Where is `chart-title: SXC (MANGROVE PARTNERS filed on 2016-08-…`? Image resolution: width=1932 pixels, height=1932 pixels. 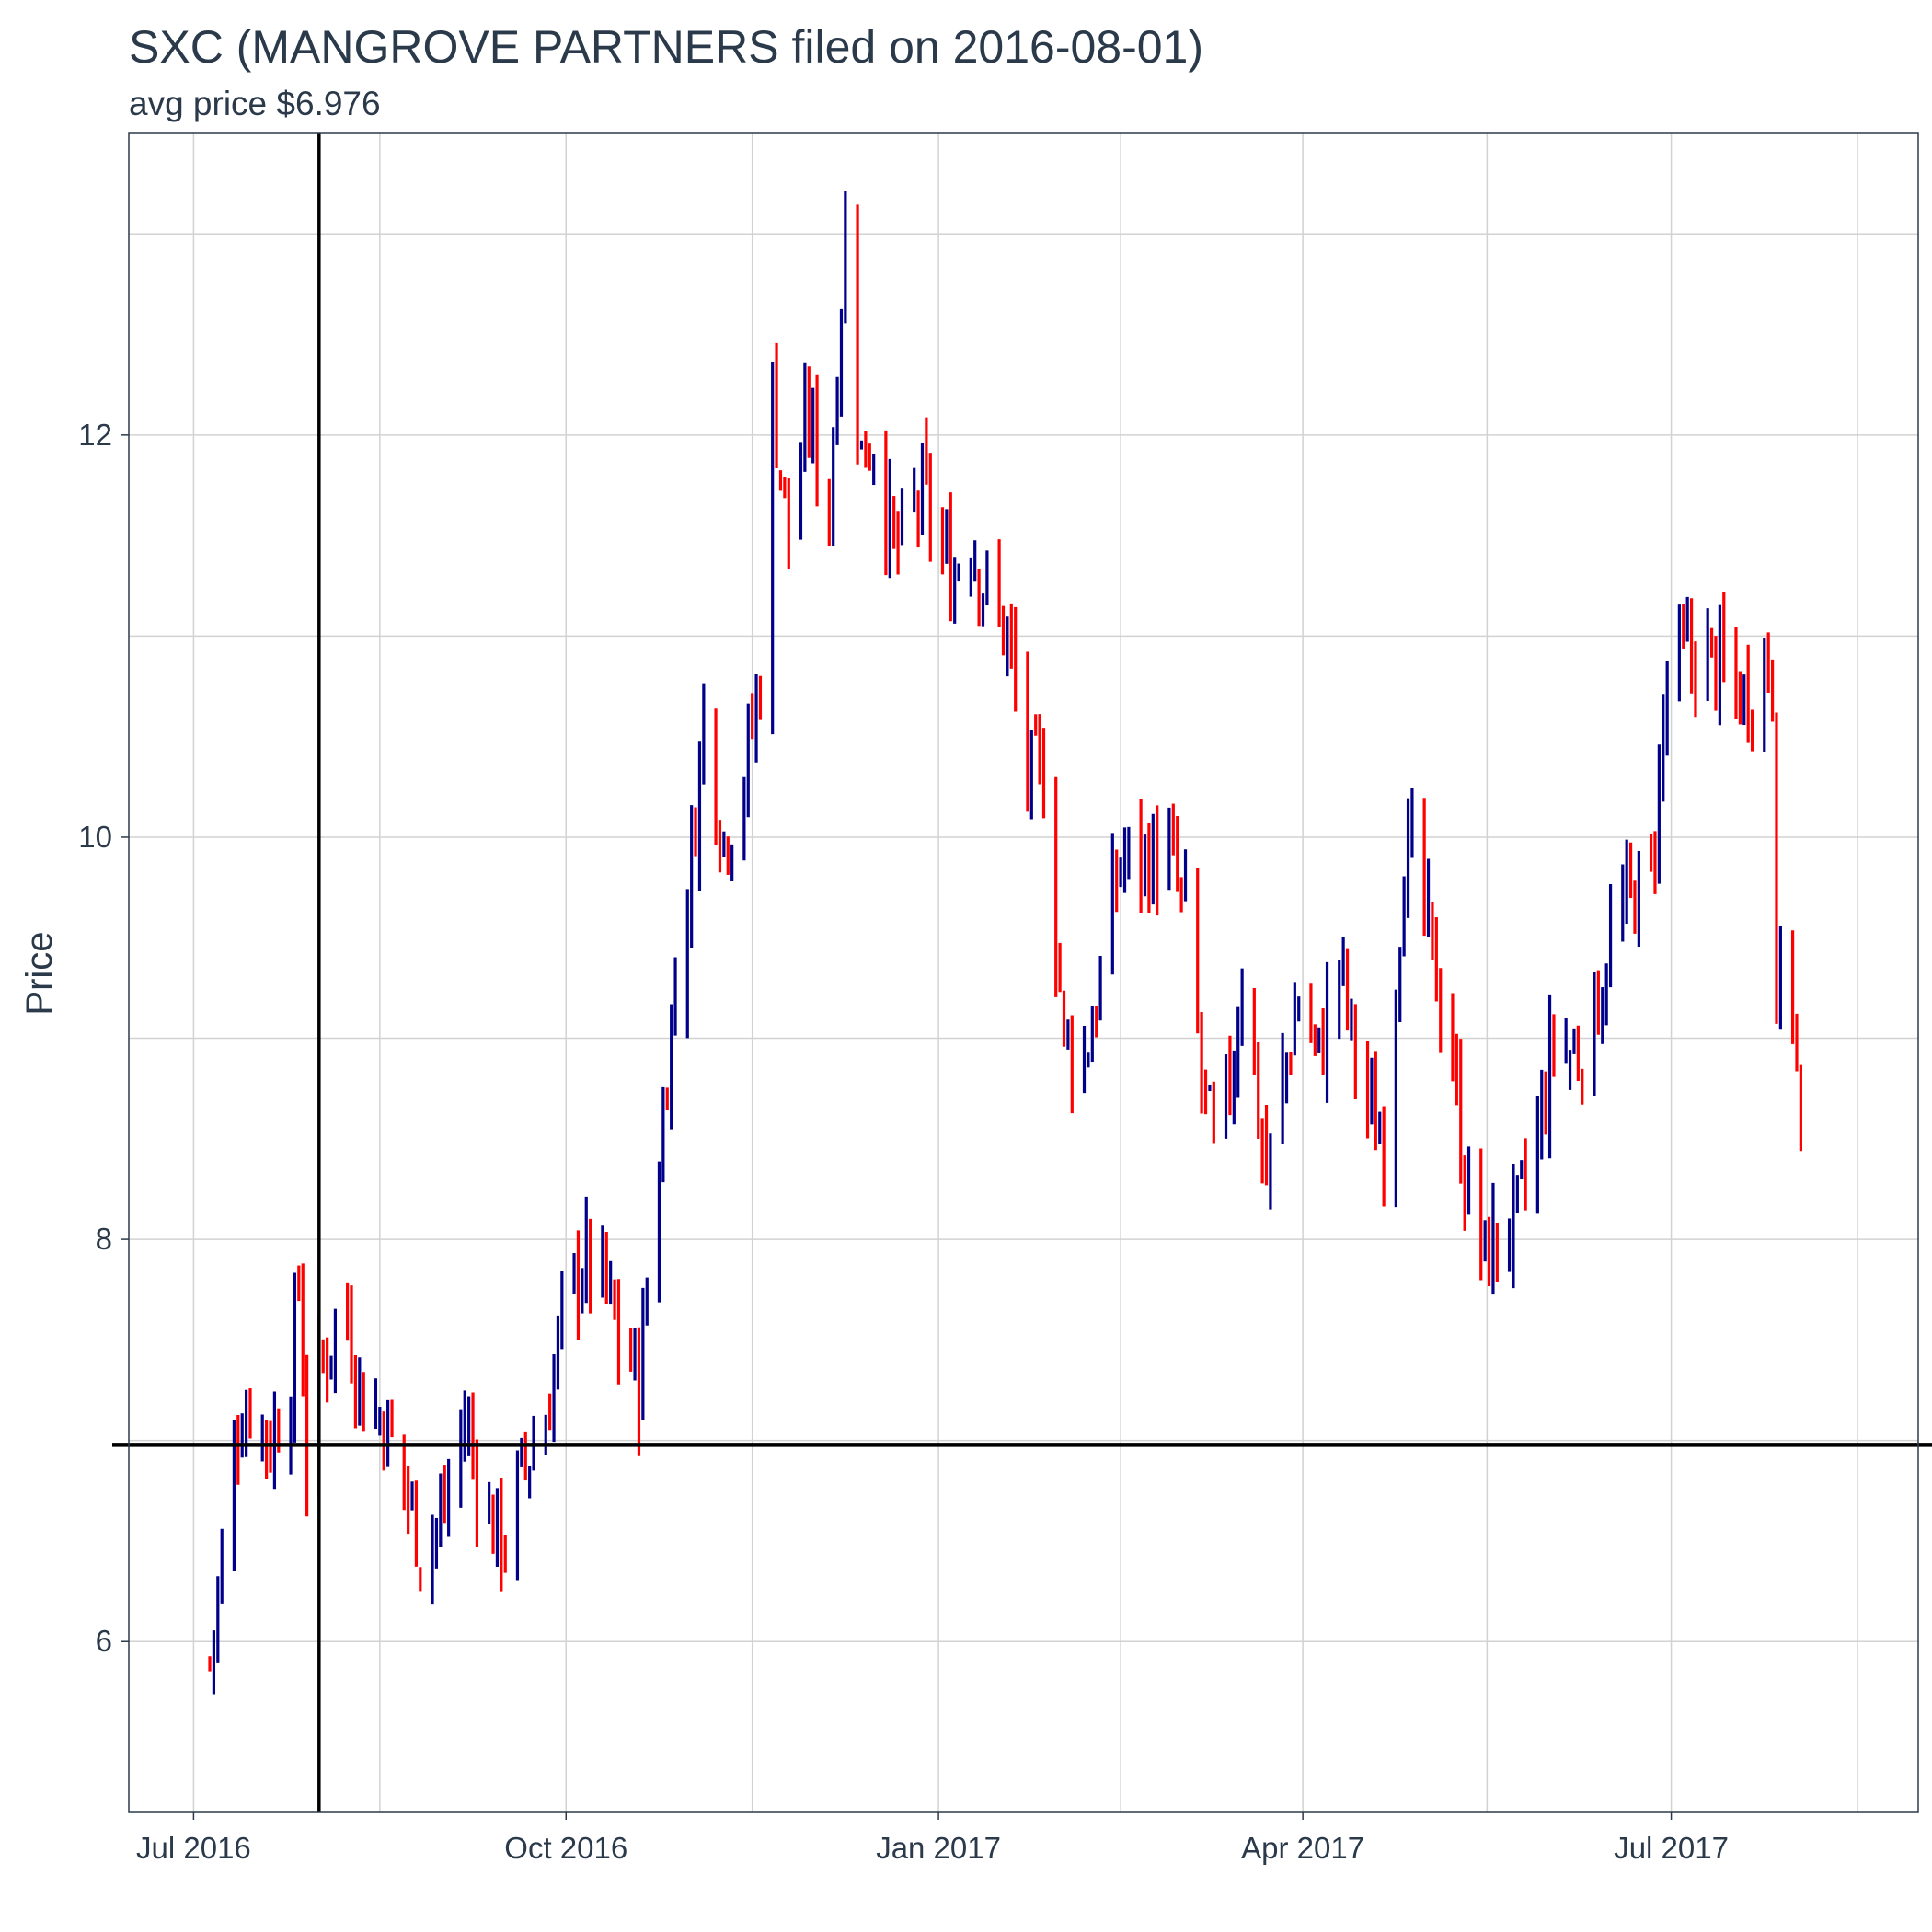
chart-title: SXC (MANGROVE PARTNERS filed on 2016-08-… is located at coordinates (666, 47).